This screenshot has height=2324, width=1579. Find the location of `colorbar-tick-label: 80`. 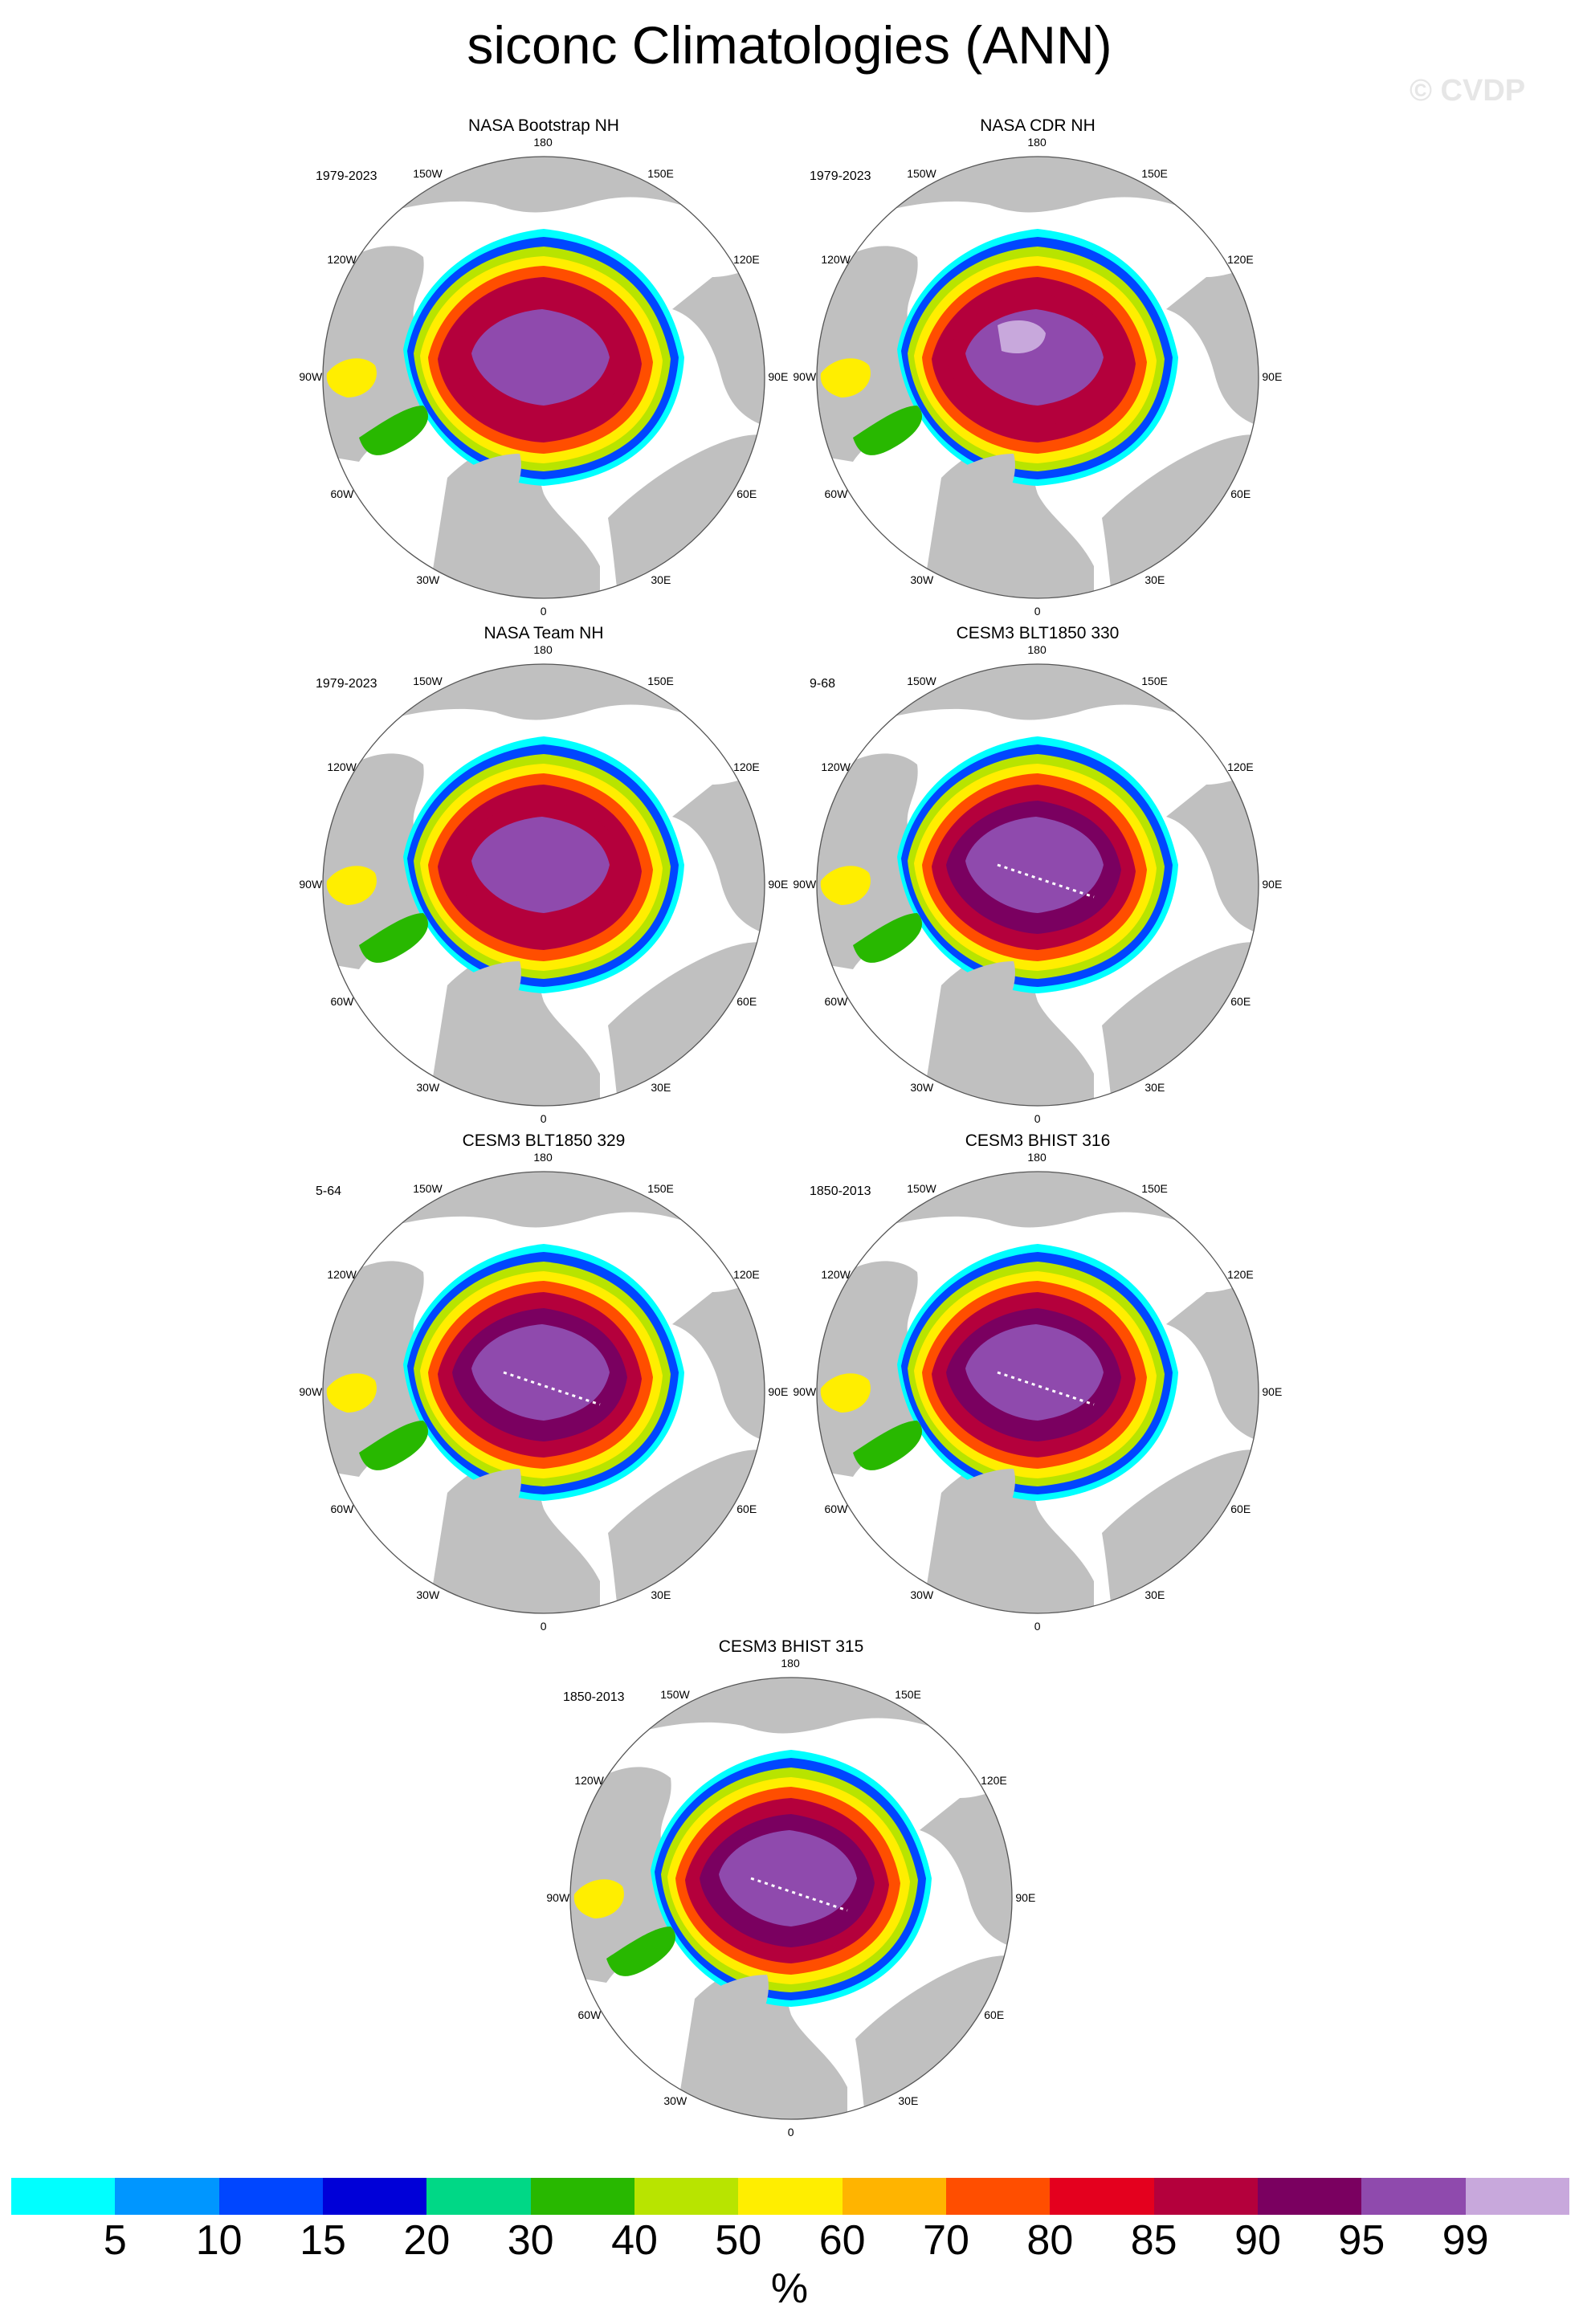

colorbar-tick-label: 80 is located at coordinates (1050, 2241).